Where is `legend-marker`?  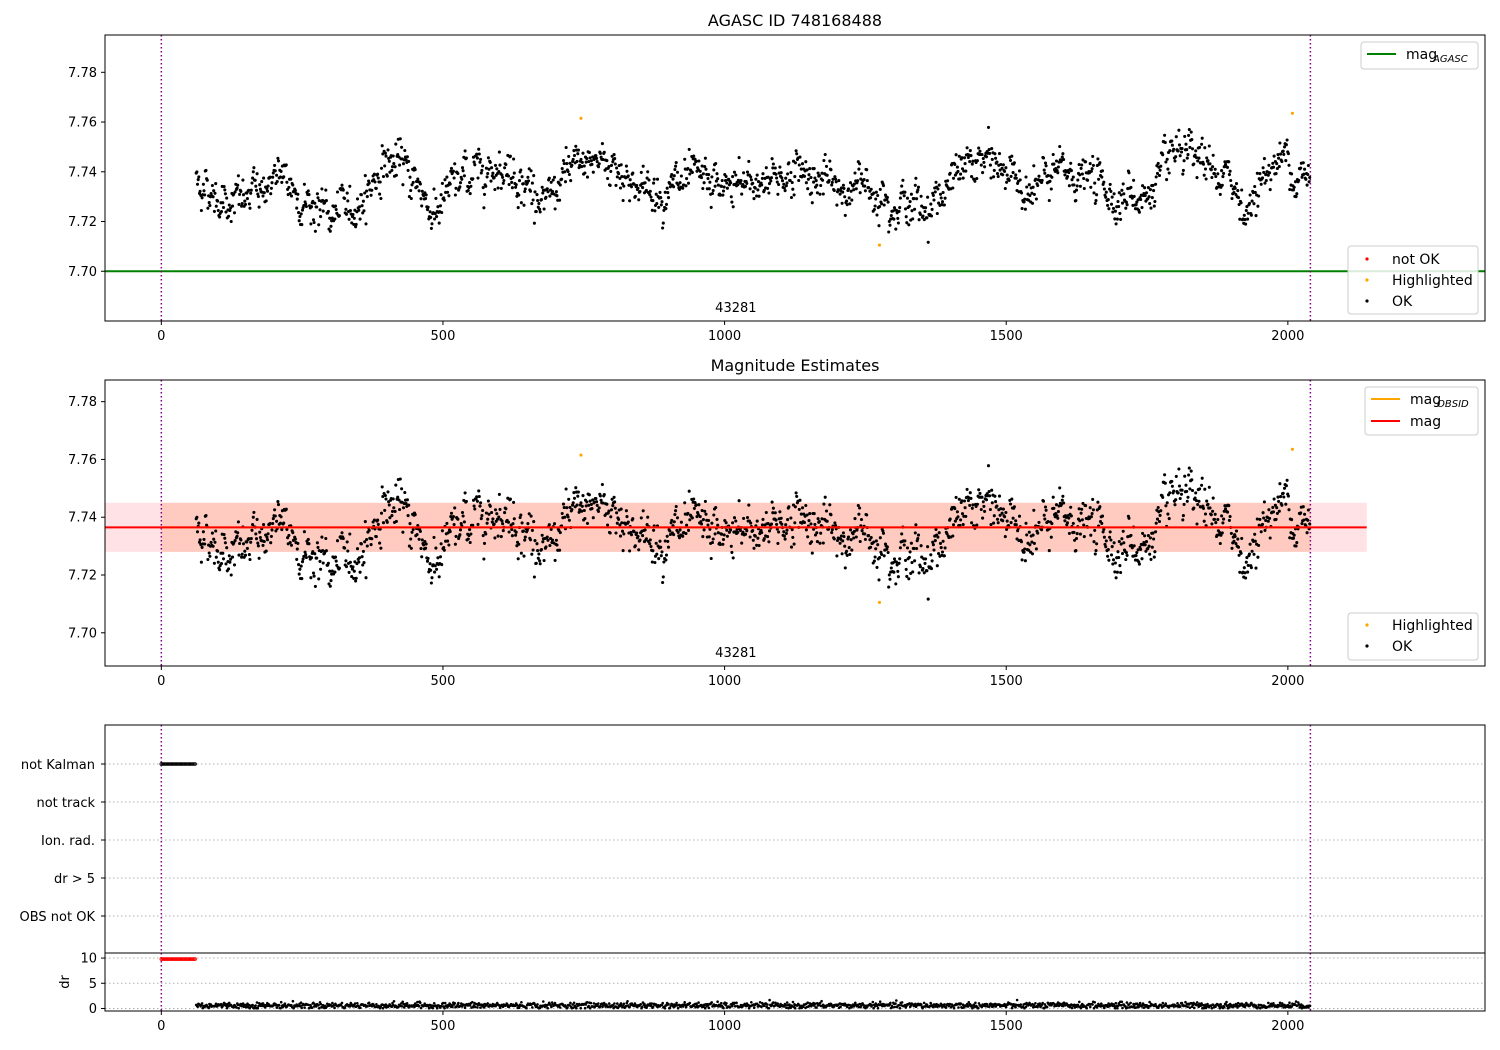
legend-marker is located at coordinates (1367, 625).